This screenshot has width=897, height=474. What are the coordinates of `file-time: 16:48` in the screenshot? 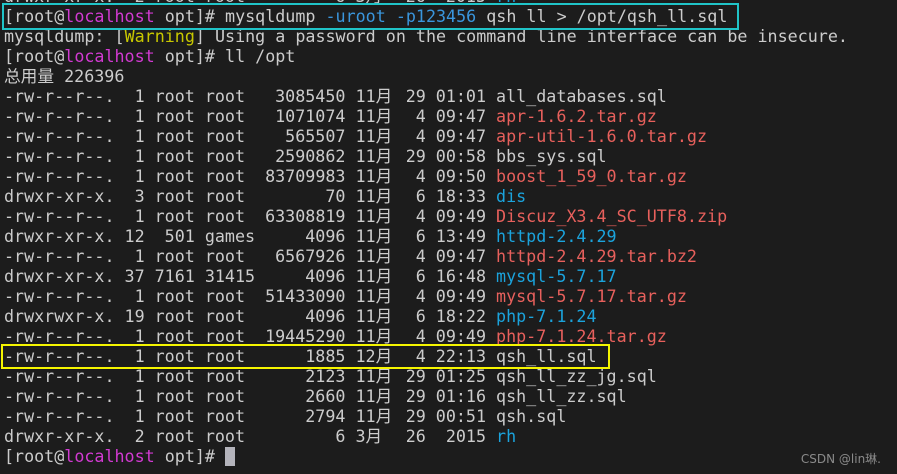 It's located at (461, 276).